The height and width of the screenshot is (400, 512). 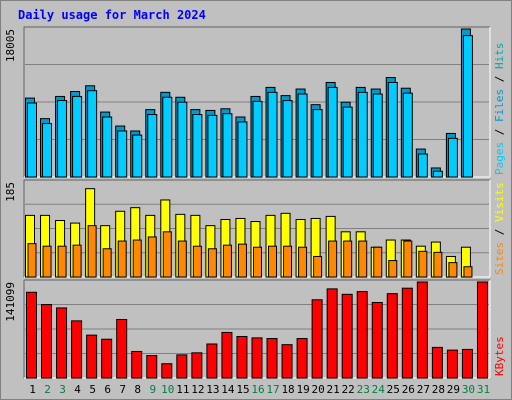 I want to click on hits-ymax-label: 18005, so click(x=10, y=45).